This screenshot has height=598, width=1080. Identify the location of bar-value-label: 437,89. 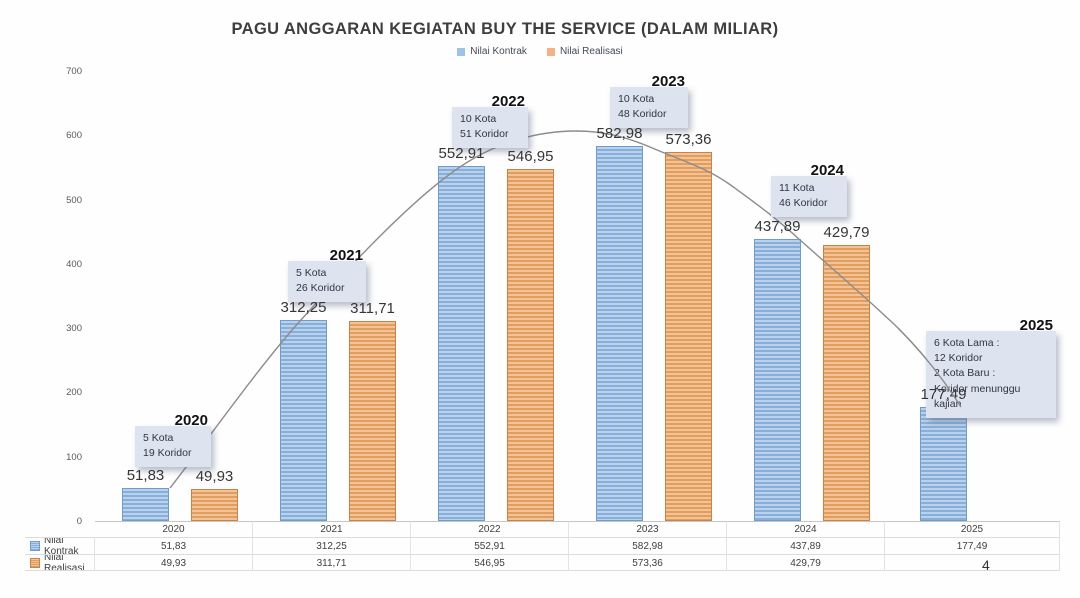
(777, 227).